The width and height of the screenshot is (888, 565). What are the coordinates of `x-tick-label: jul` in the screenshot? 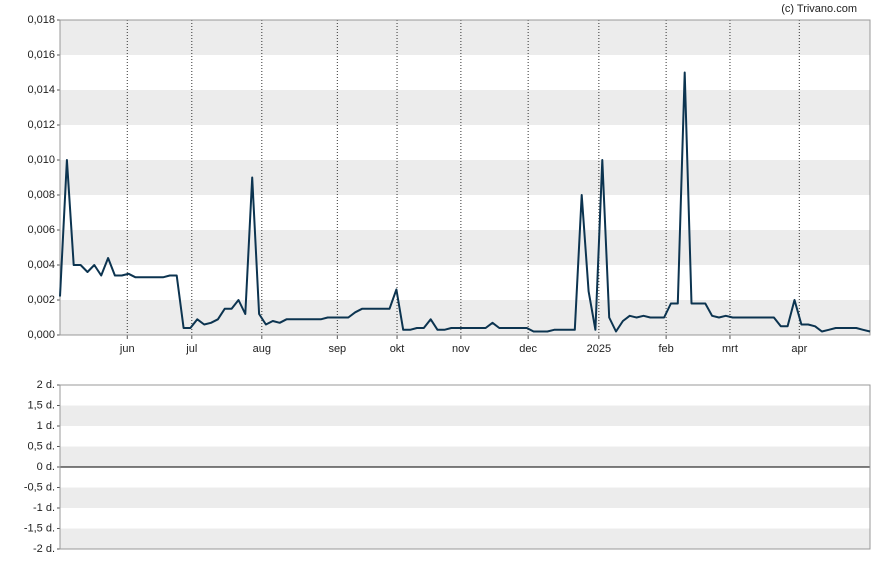 It's located at (191, 349).